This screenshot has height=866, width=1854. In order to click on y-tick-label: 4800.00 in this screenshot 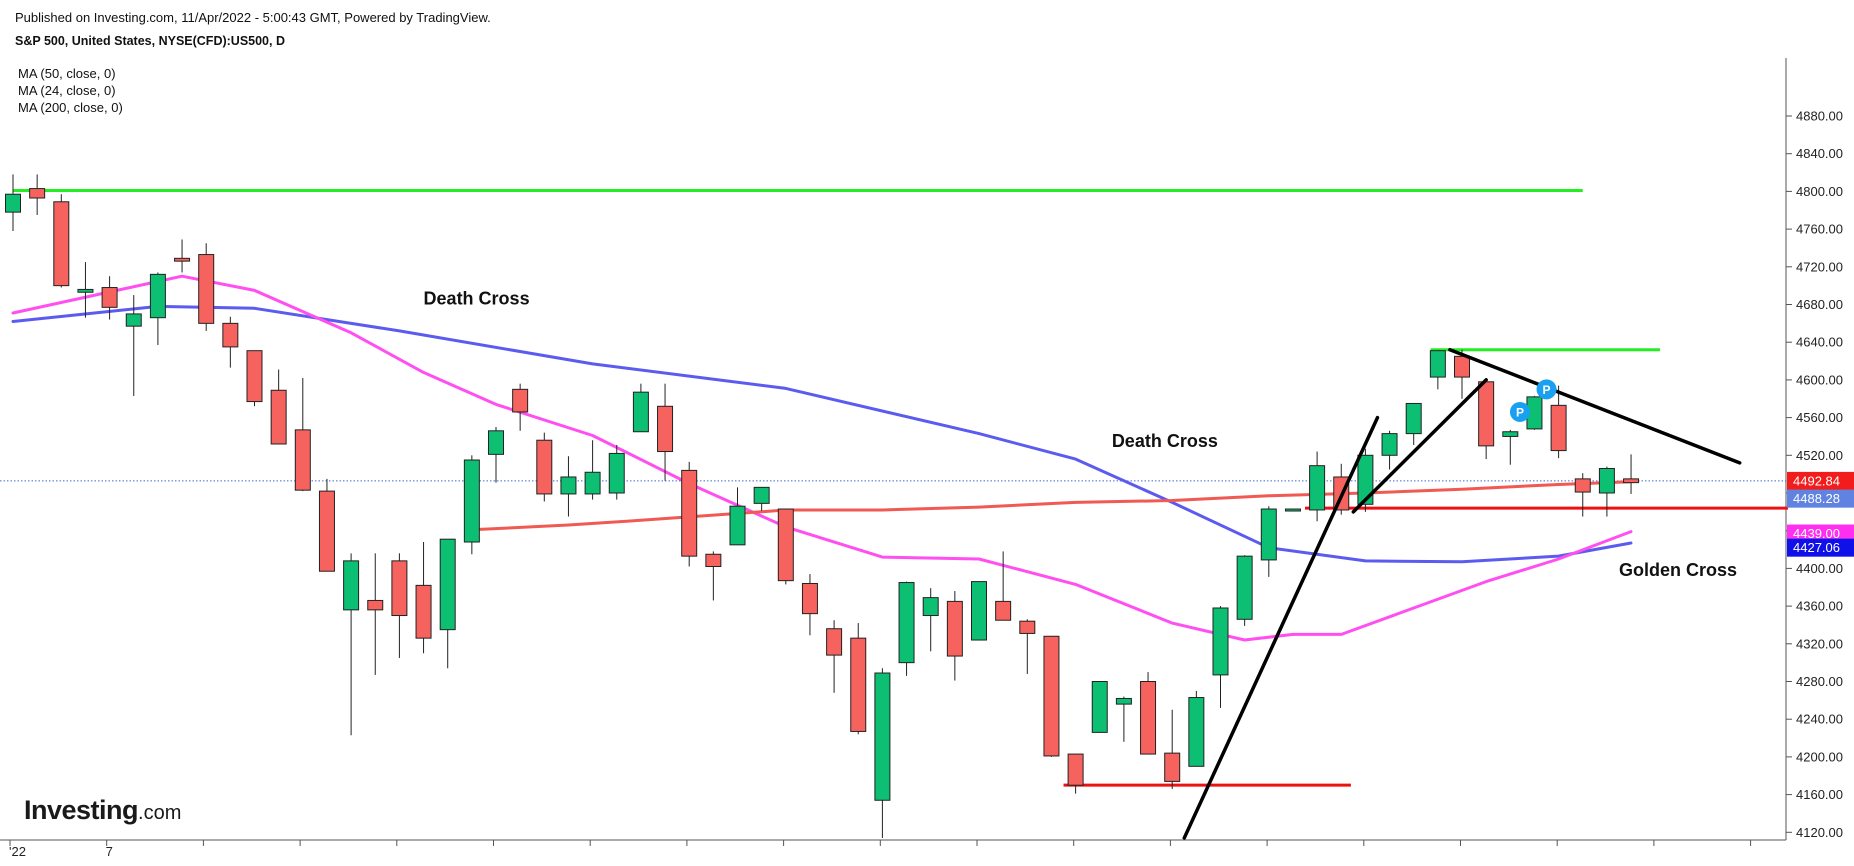, I will do `click(1819, 191)`.